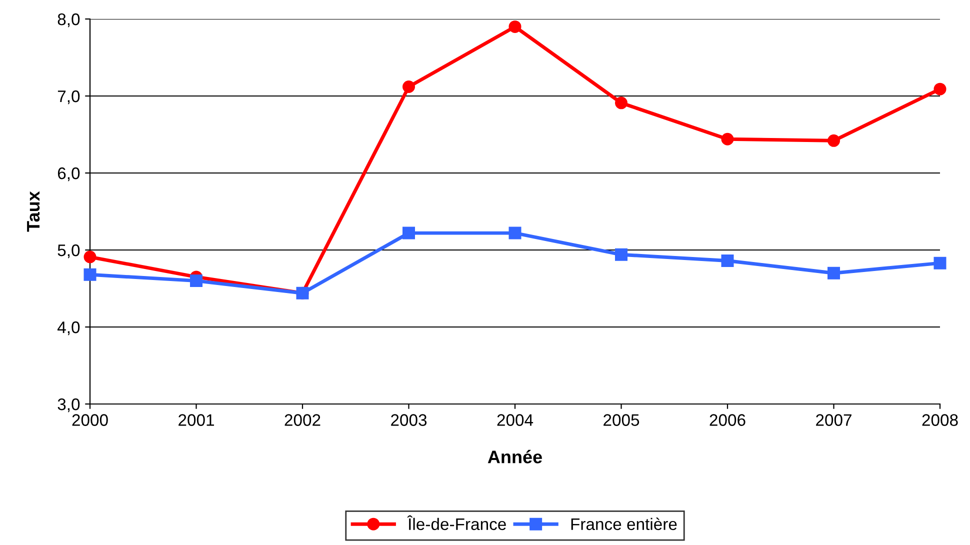 The height and width of the screenshot is (545, 970). Describe the element at coordinates (69, 251) in the screenshot. I see `y-tick-label: 5,0` at that location.